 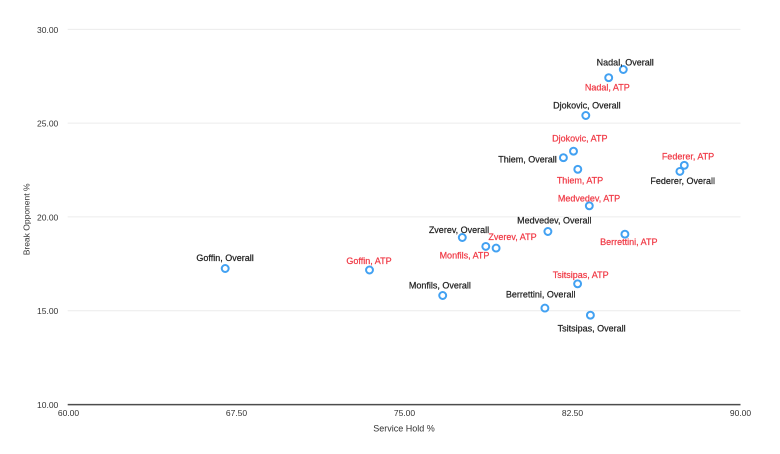 What do you see at coordinates (48, 124) in the screenshot?
I see `svg-text: 25.00` at bounding box center [48, 124].